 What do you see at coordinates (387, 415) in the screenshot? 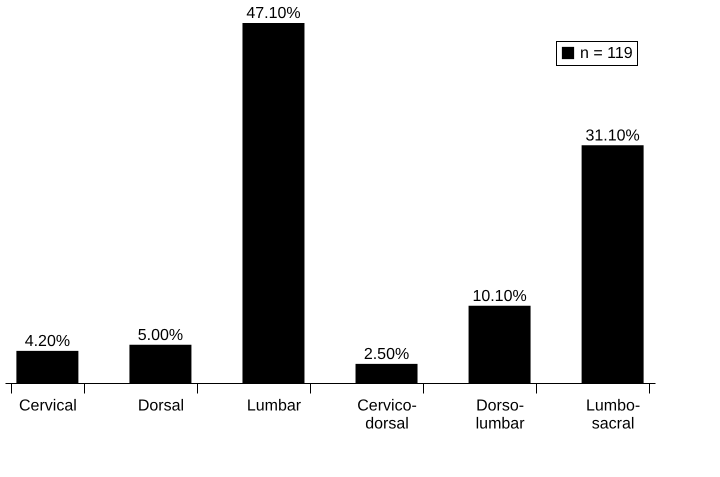
I see `x-tick-label: Cervico-dorsal` at bounding box center [387, 415].